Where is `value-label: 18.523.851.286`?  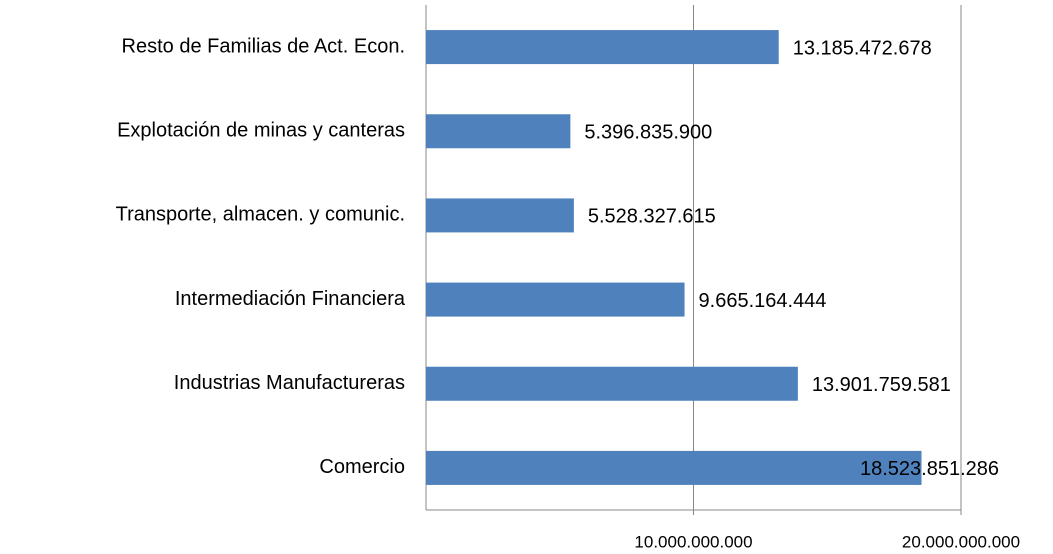 value-label: 18.523.851.286 is located at coordinates (929, 469).